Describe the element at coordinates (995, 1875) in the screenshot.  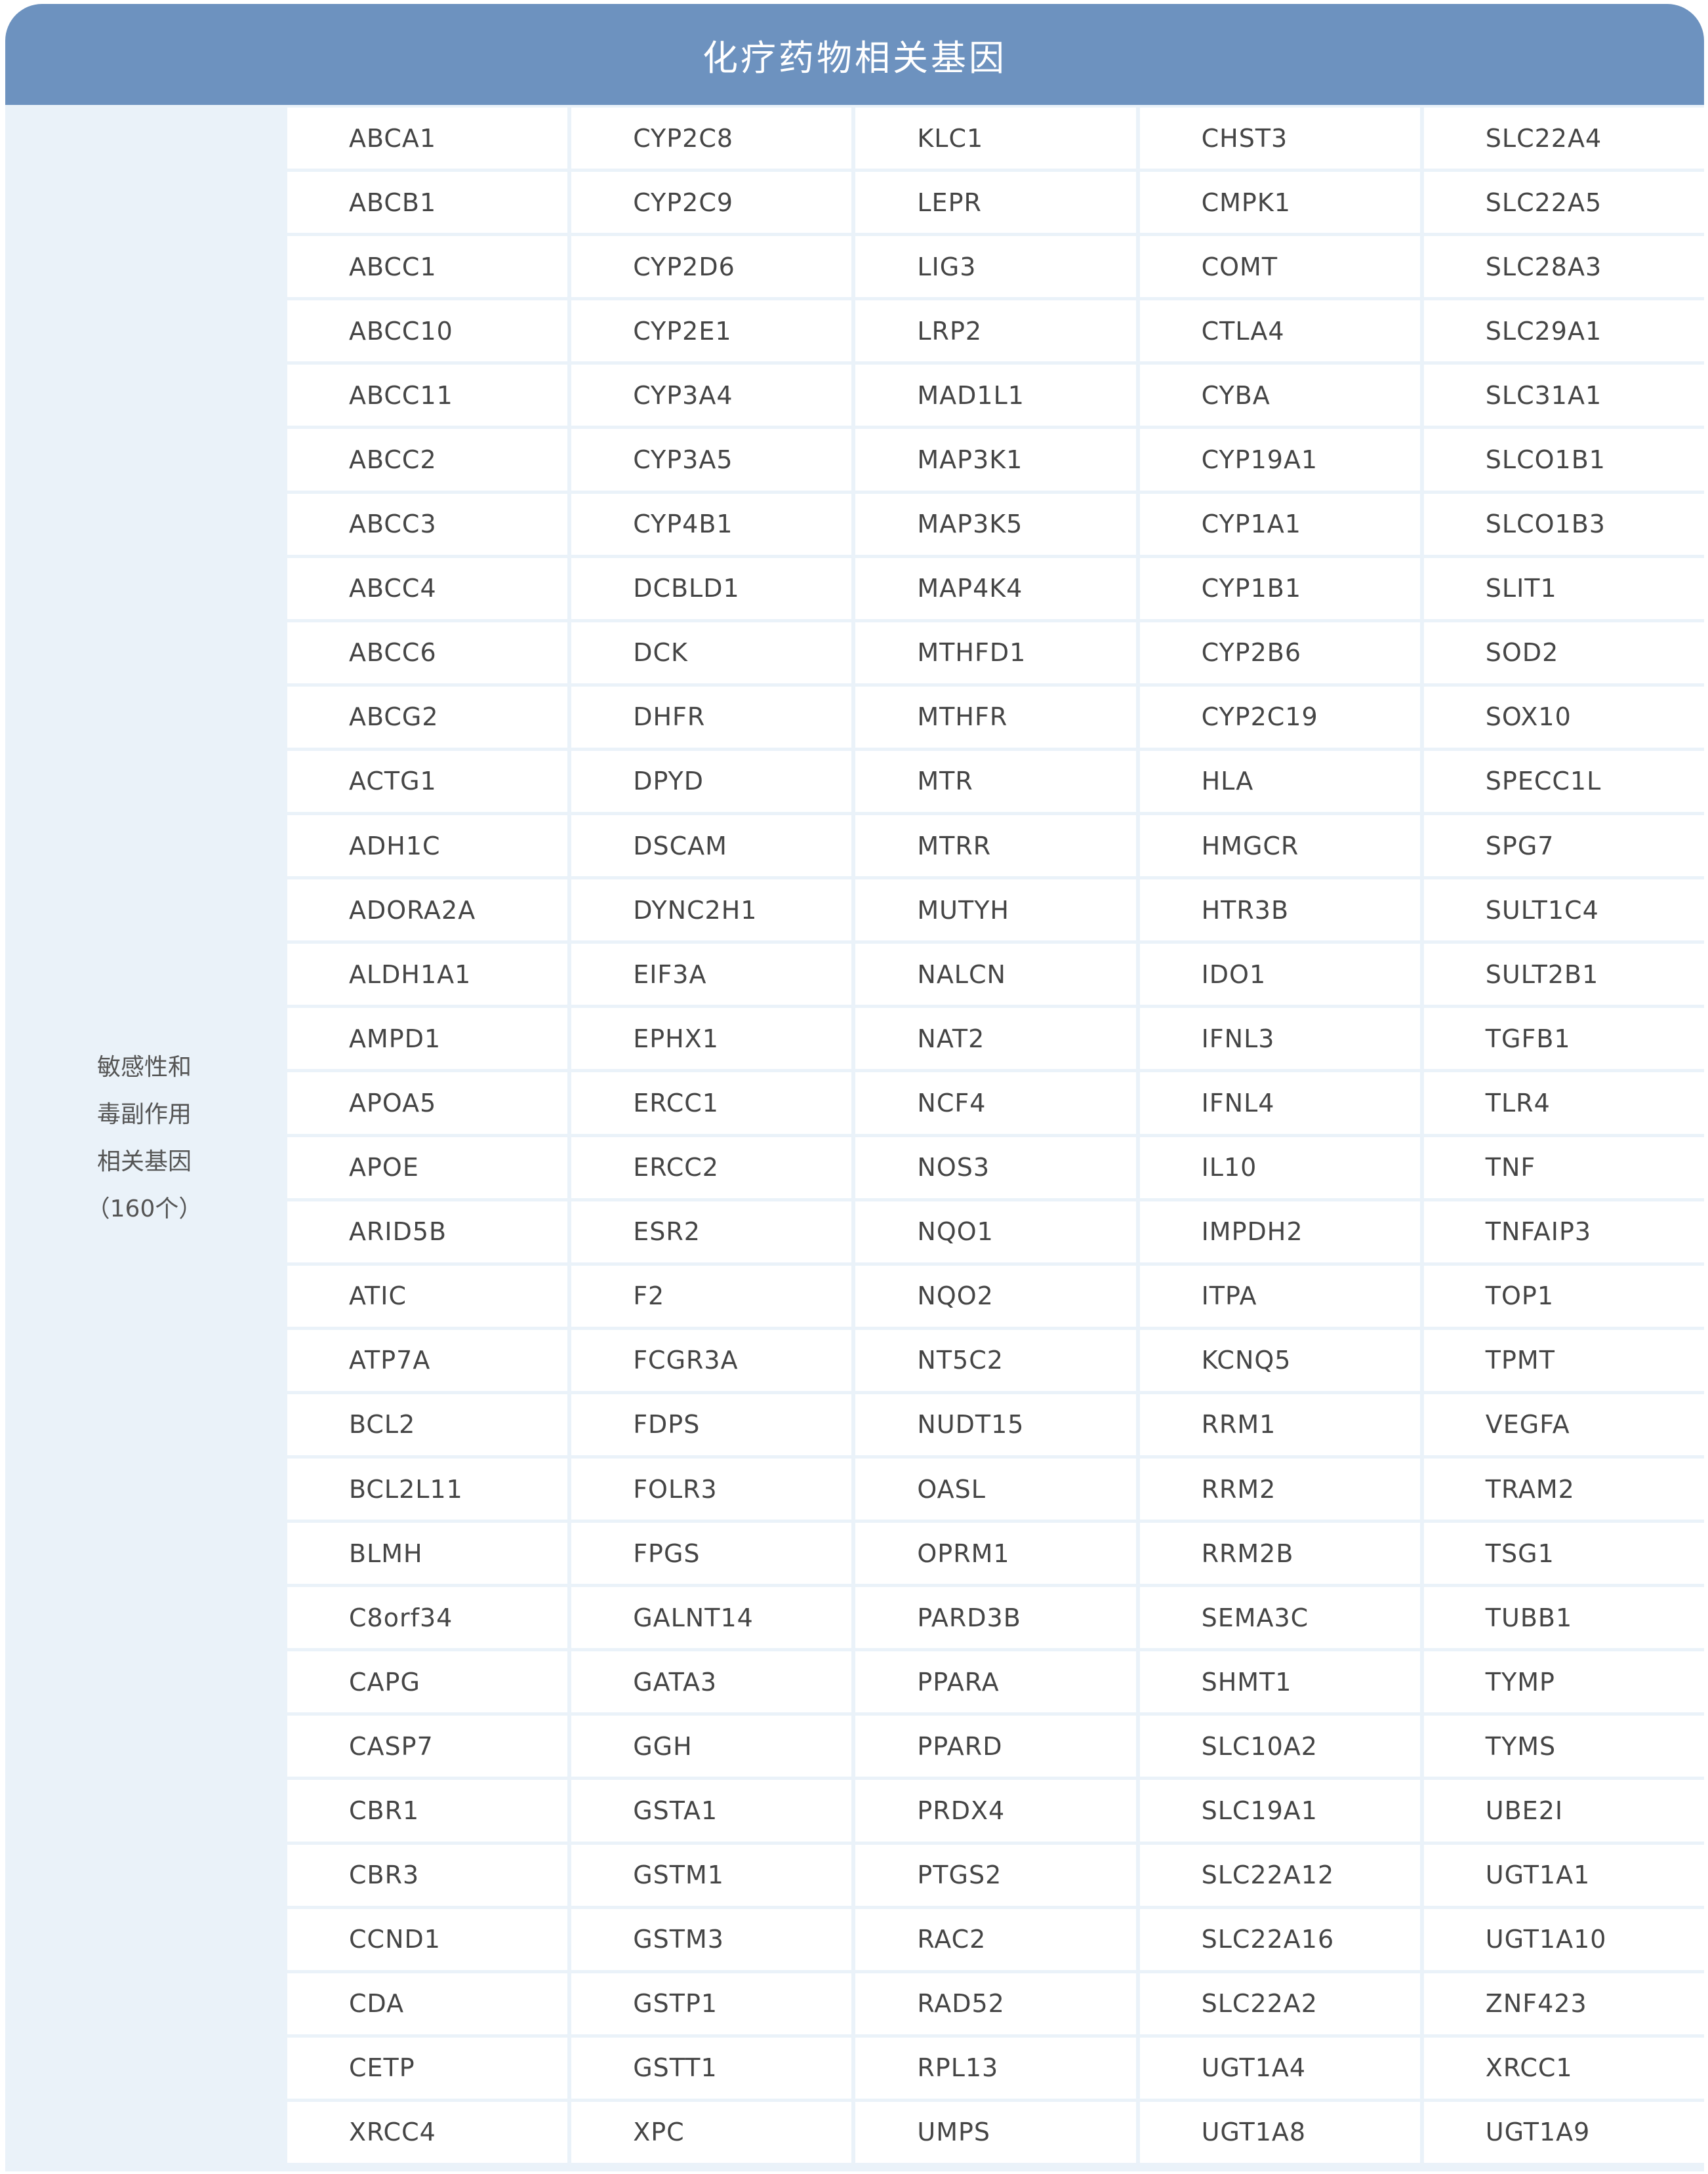
I see `gene-cell: PTGS2` at that location.